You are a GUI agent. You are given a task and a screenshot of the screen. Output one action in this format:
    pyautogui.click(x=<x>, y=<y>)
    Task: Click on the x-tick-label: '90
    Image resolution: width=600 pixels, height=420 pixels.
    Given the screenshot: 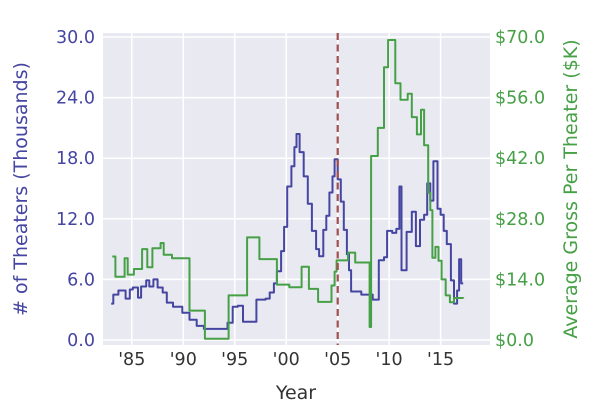 What is the action you would take?
    pyautogui.click(x=183, y=360)
    